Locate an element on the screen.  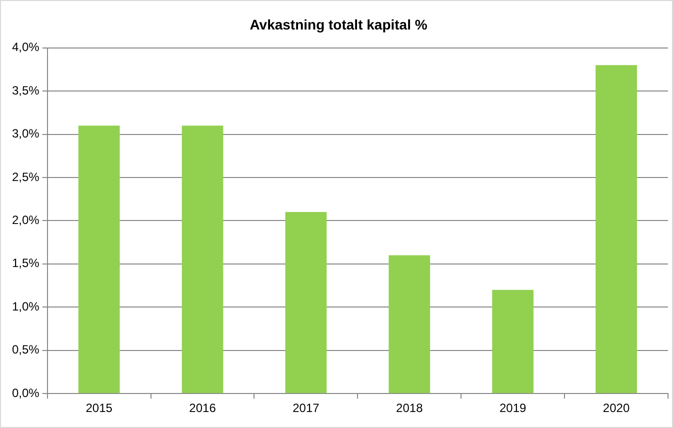
x-tick-label: 2019 is located at coordinates (513, 408).